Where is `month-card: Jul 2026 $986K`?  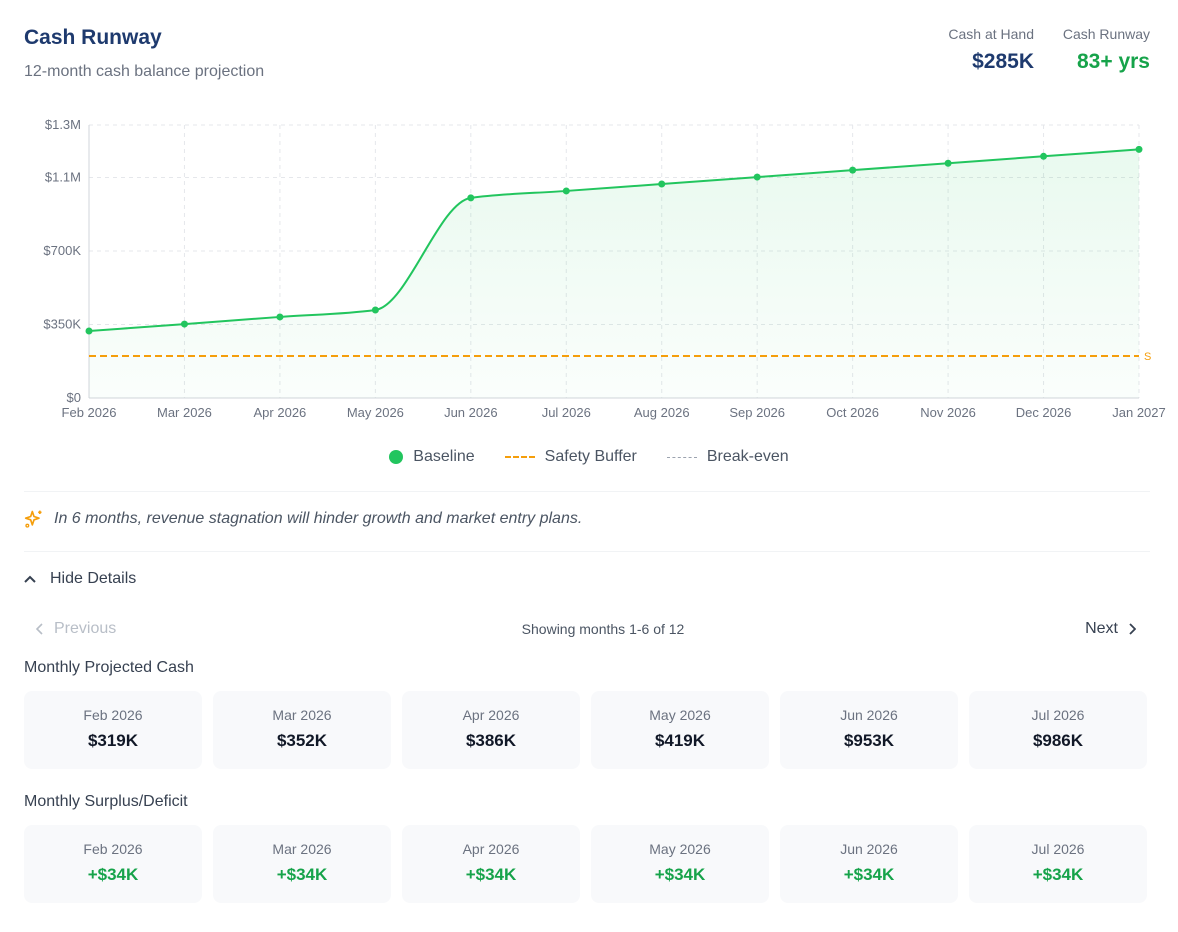
month-card: Jul 2026 $986K is located at coordinates (1058, 730).